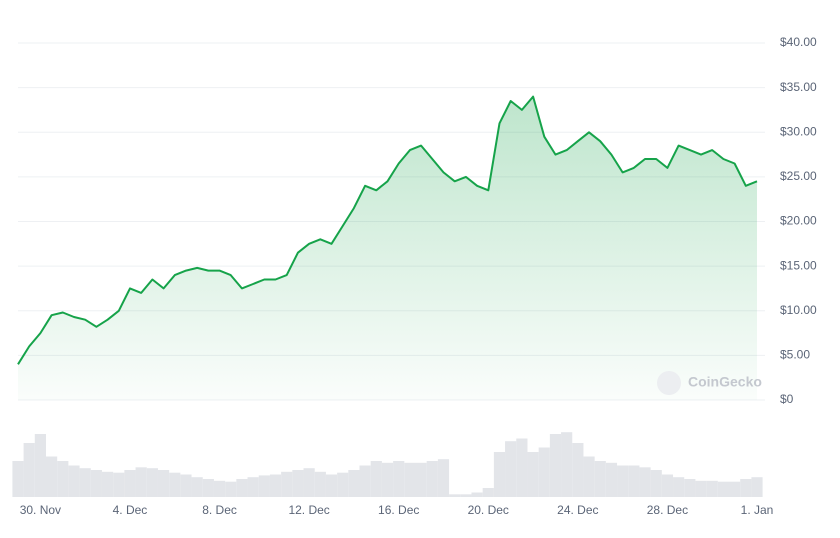  What do you see at coordinates (398, 510) in the screenshot?
I see `x-tick-label: 16. Dec` at bounding box center [398, 510].